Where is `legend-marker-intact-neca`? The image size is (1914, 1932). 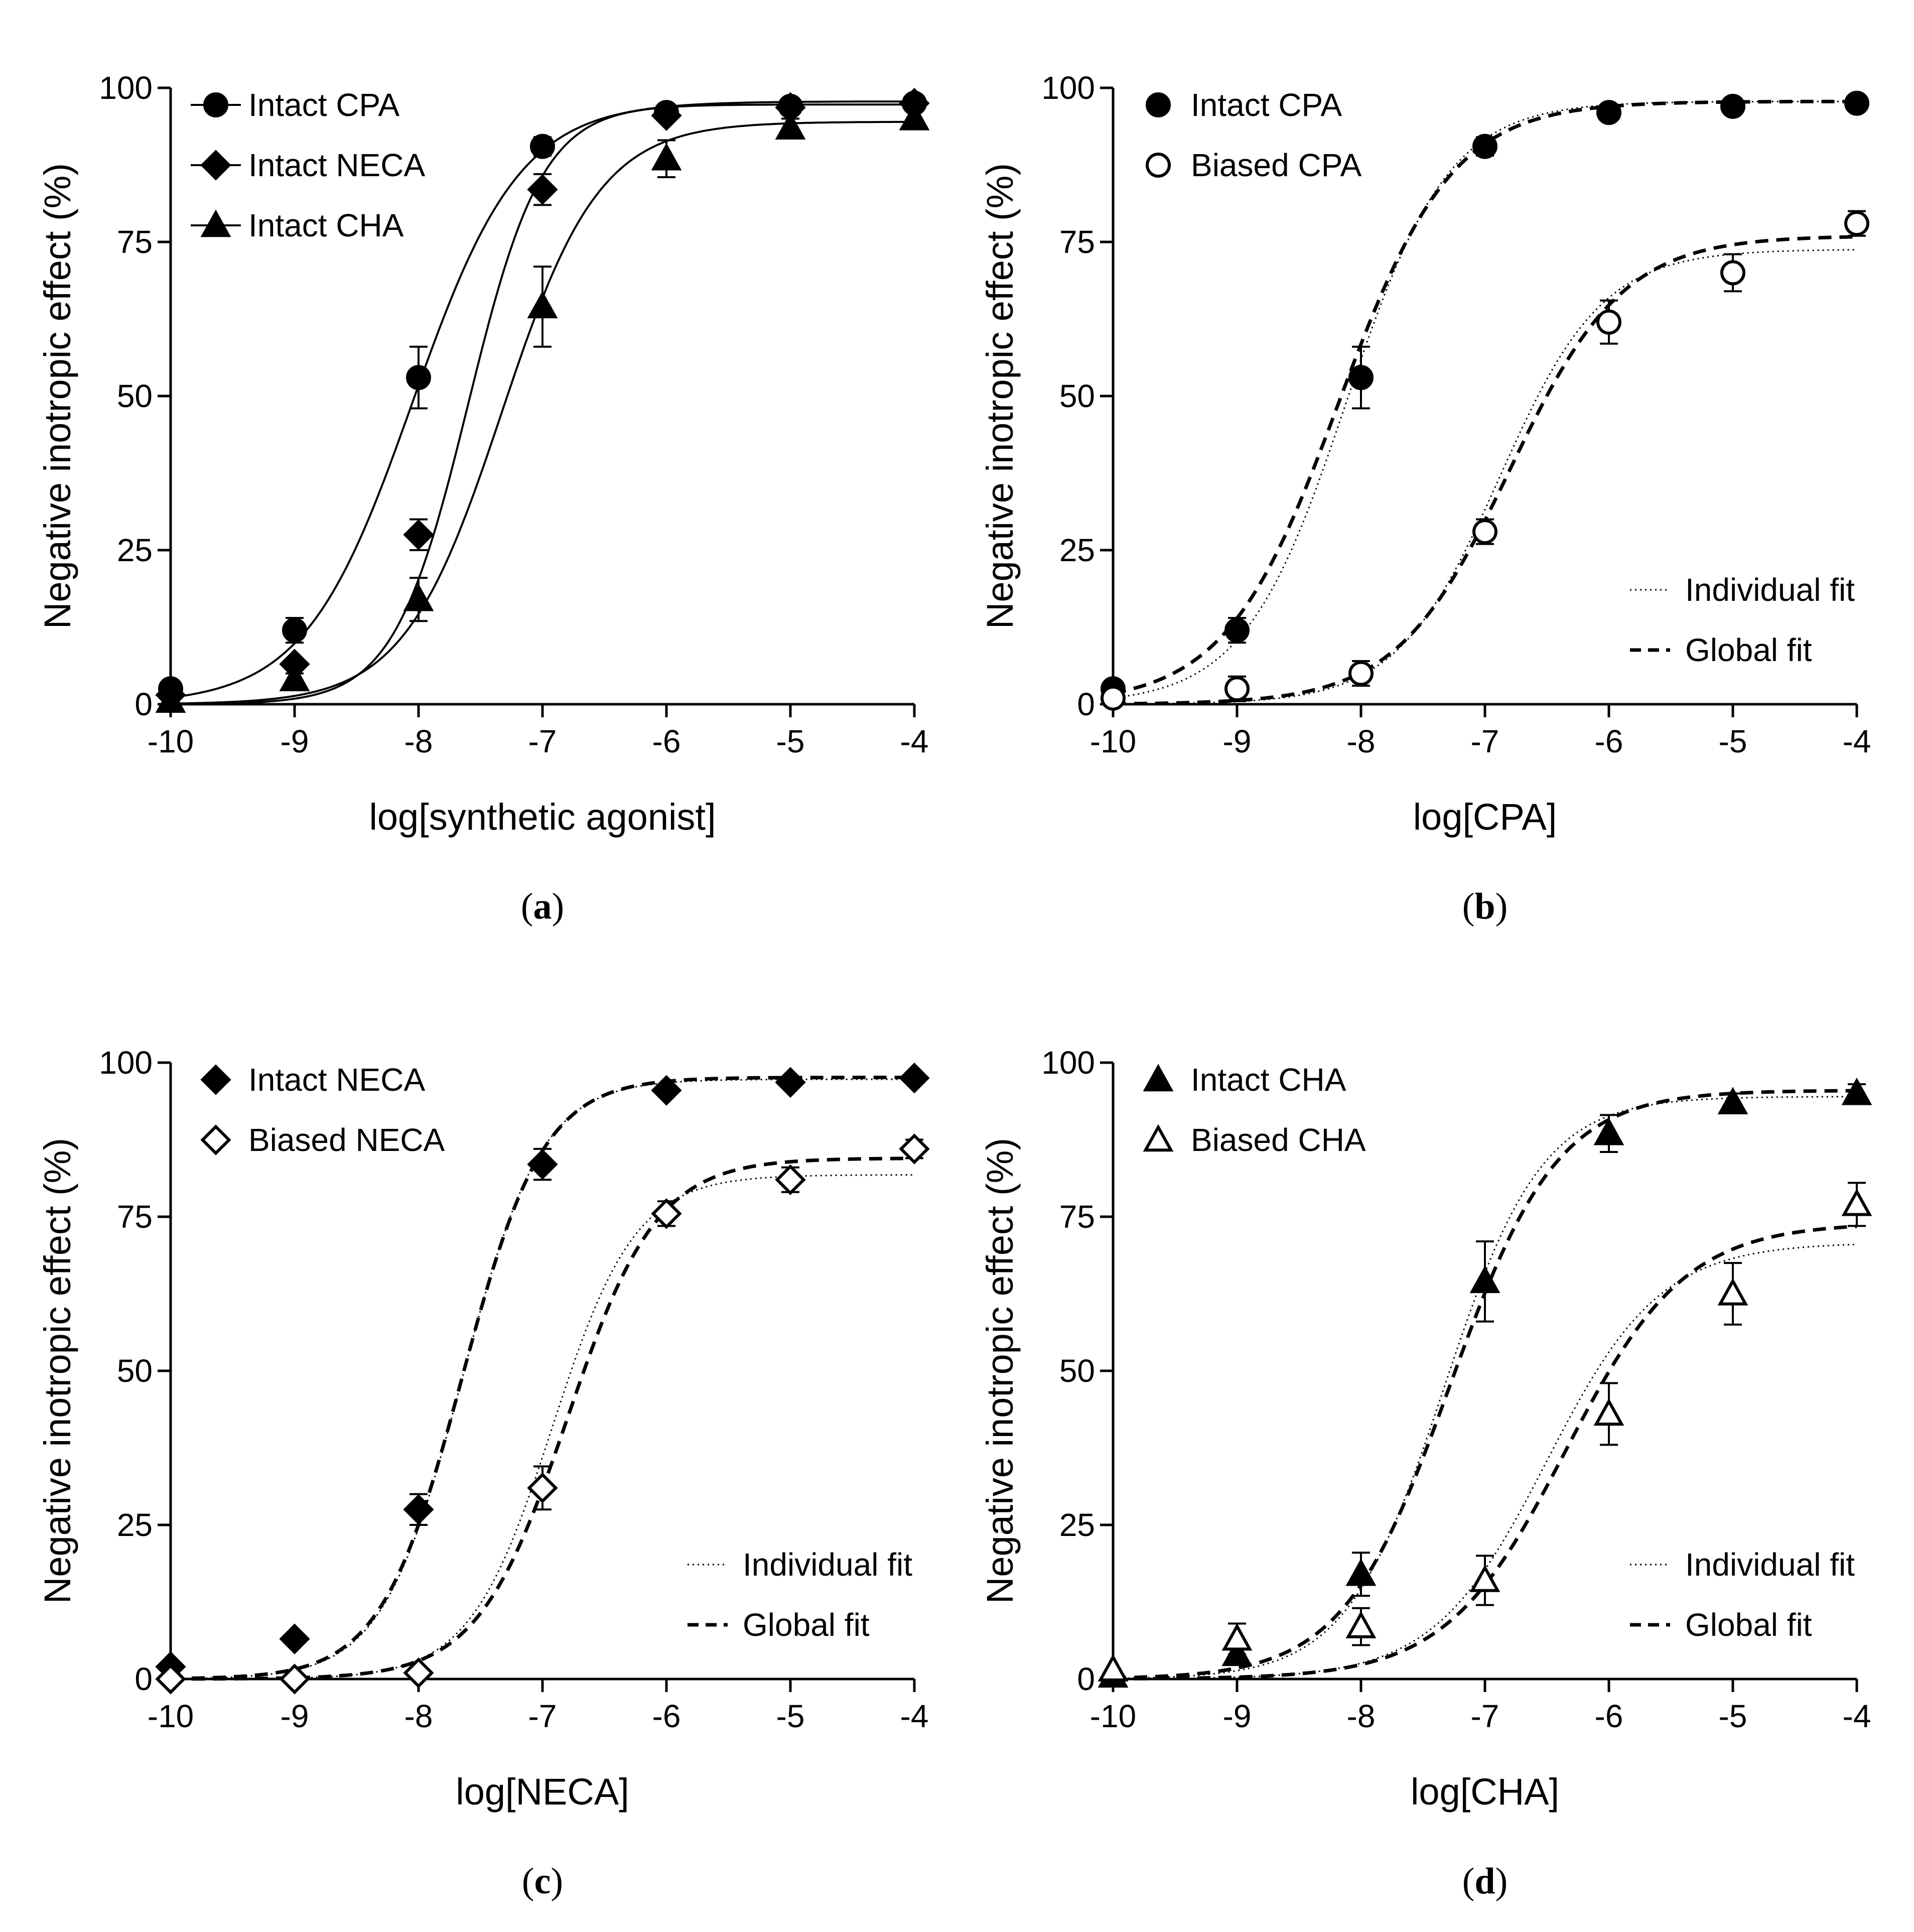 legend-marker-intact-neca is located at coordinates (215, 1079).